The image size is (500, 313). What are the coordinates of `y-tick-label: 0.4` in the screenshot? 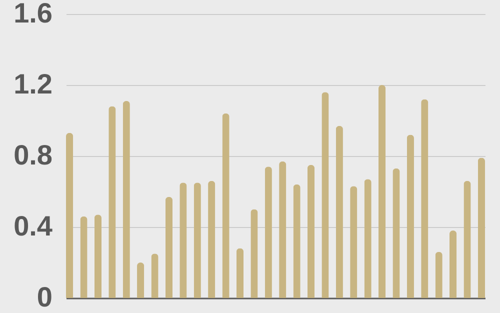 It's located at (33, 226).